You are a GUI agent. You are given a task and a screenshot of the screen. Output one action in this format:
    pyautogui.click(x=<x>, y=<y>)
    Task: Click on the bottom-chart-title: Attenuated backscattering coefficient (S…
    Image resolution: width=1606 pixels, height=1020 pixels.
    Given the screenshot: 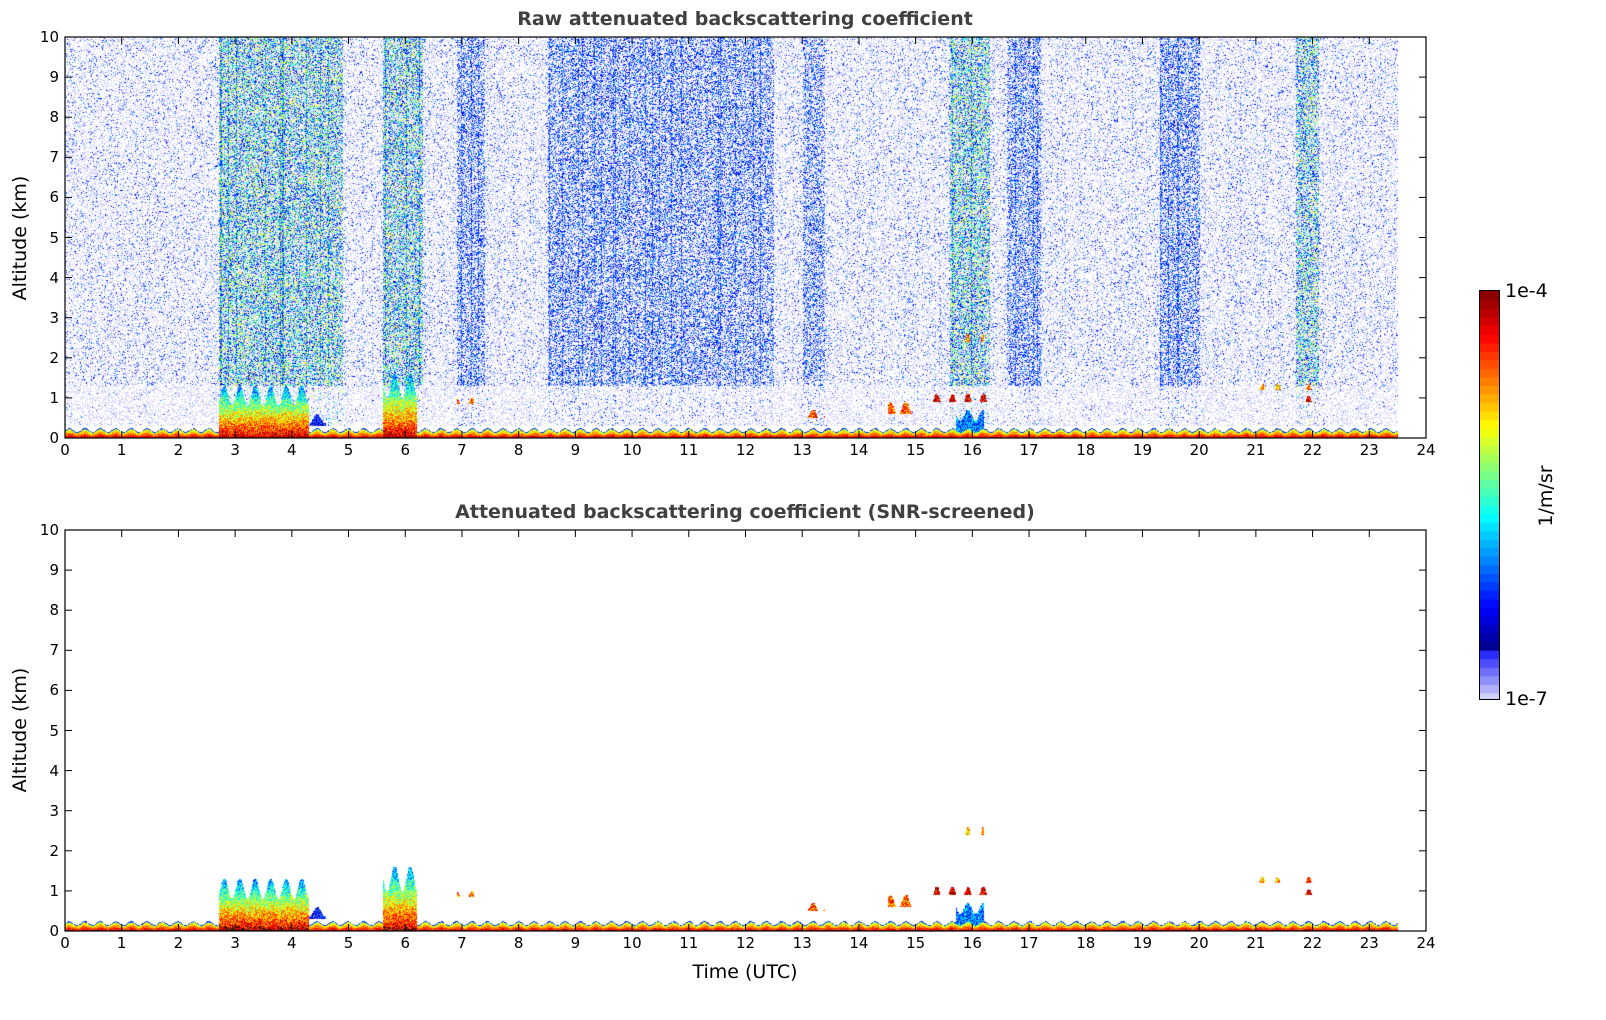 What is the action you would take?
    pyautogui.click(x=745, y=512)
    